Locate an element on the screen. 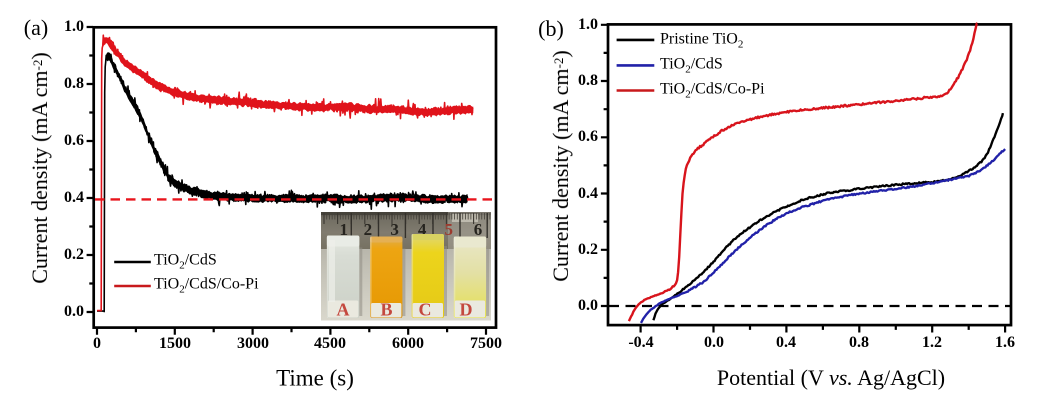  svg-text: 1 is located at coordinates (343, 229).